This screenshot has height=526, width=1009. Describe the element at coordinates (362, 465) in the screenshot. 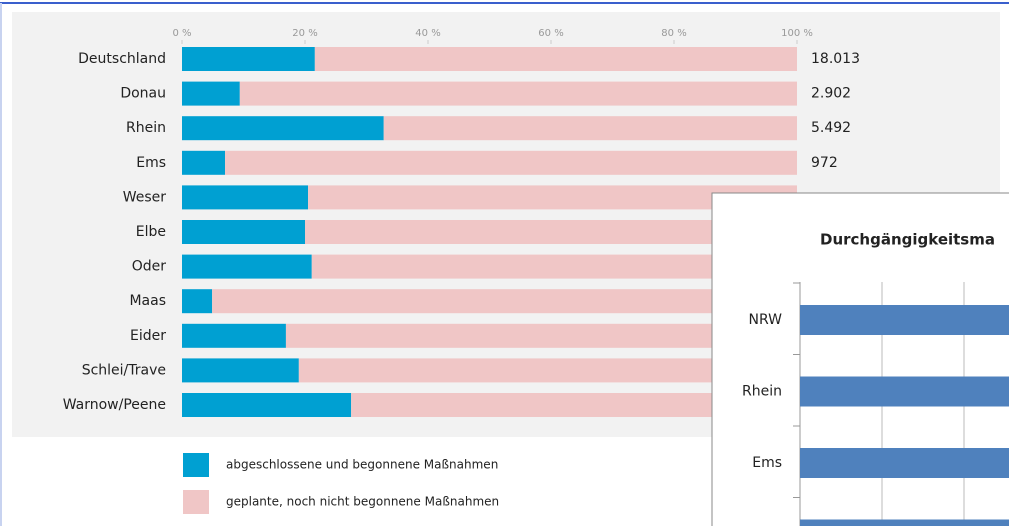

I see `legend-label: abgeschlossene und begonnene Maßnahmen` at that location.